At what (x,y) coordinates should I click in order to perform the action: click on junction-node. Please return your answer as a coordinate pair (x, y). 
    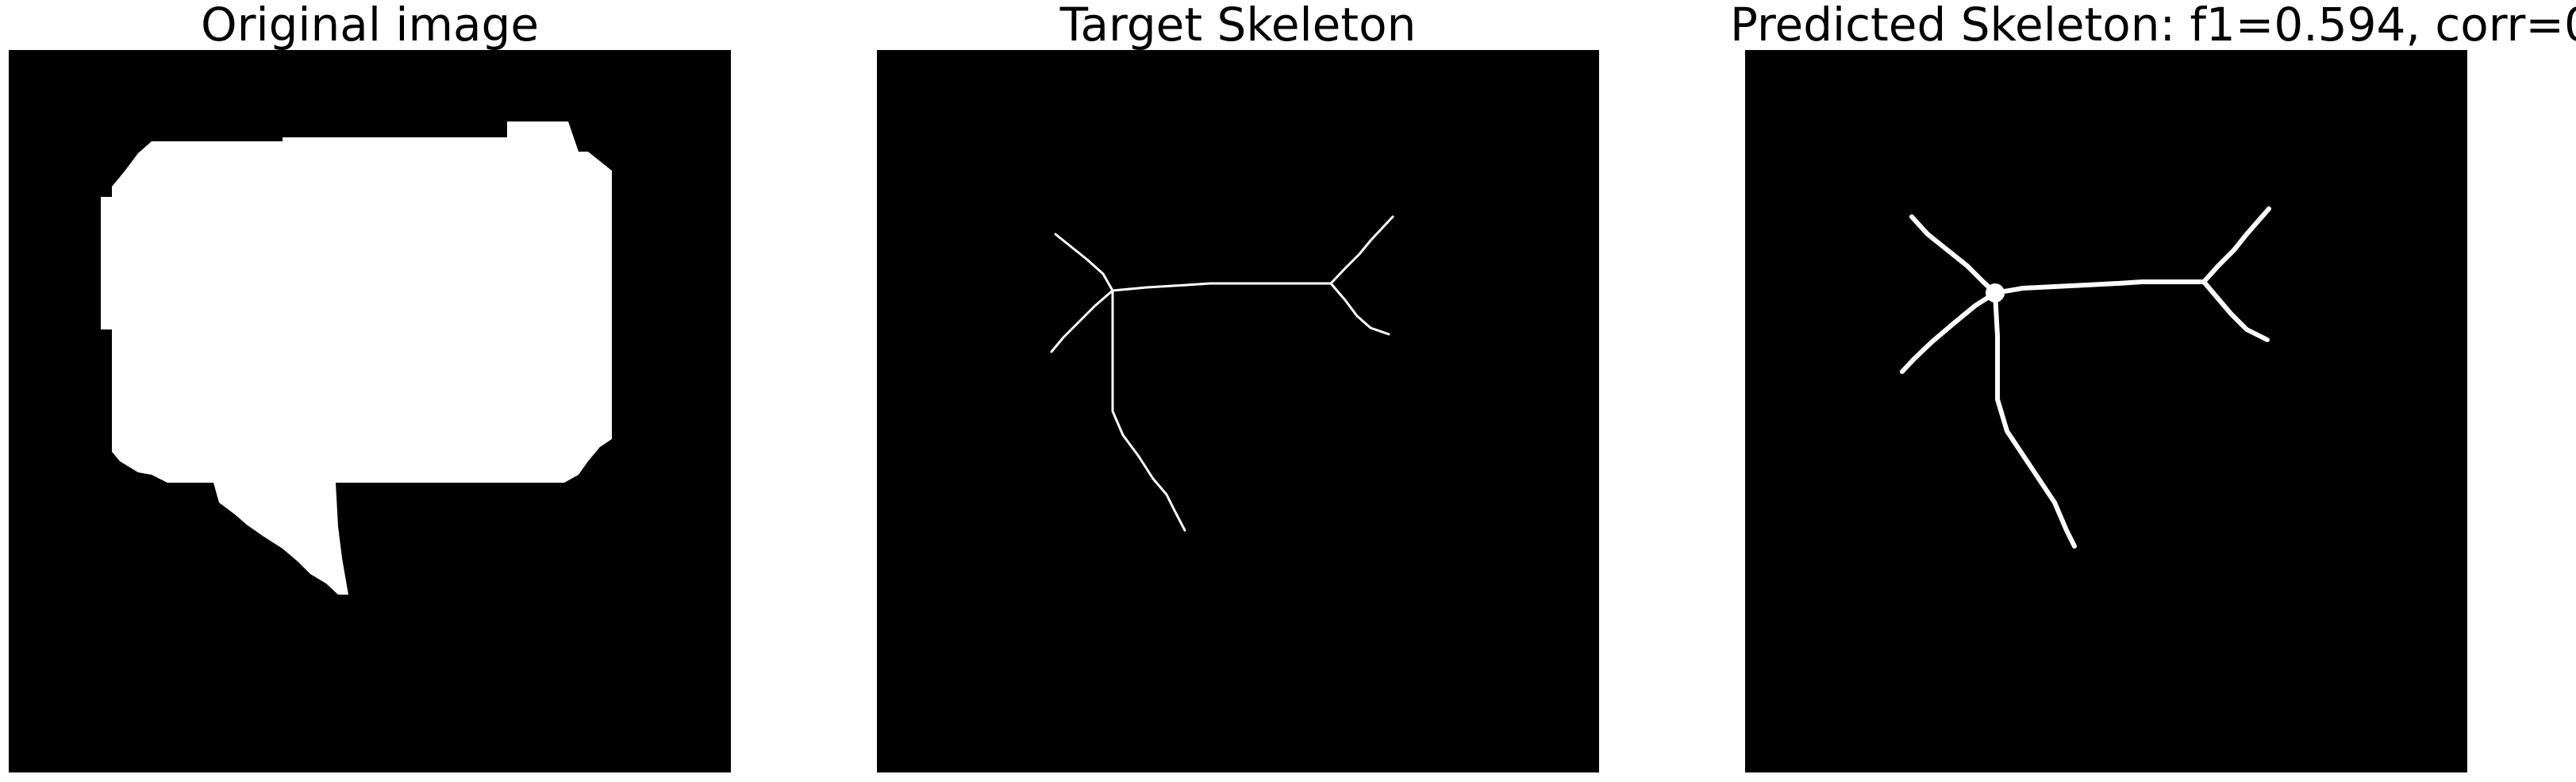
    Looking at the image, I should click on (1995, 292).